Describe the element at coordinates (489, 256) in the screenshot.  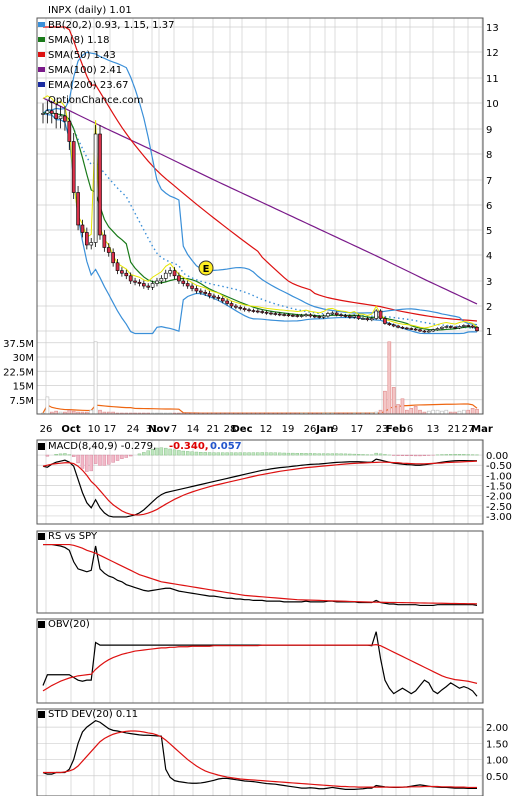
I see `price-tick-label: 4` at that location.